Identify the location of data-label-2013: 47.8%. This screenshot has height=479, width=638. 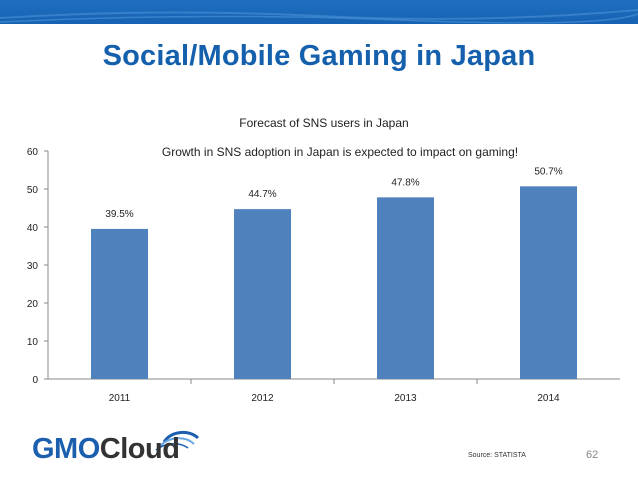
(405, 182).